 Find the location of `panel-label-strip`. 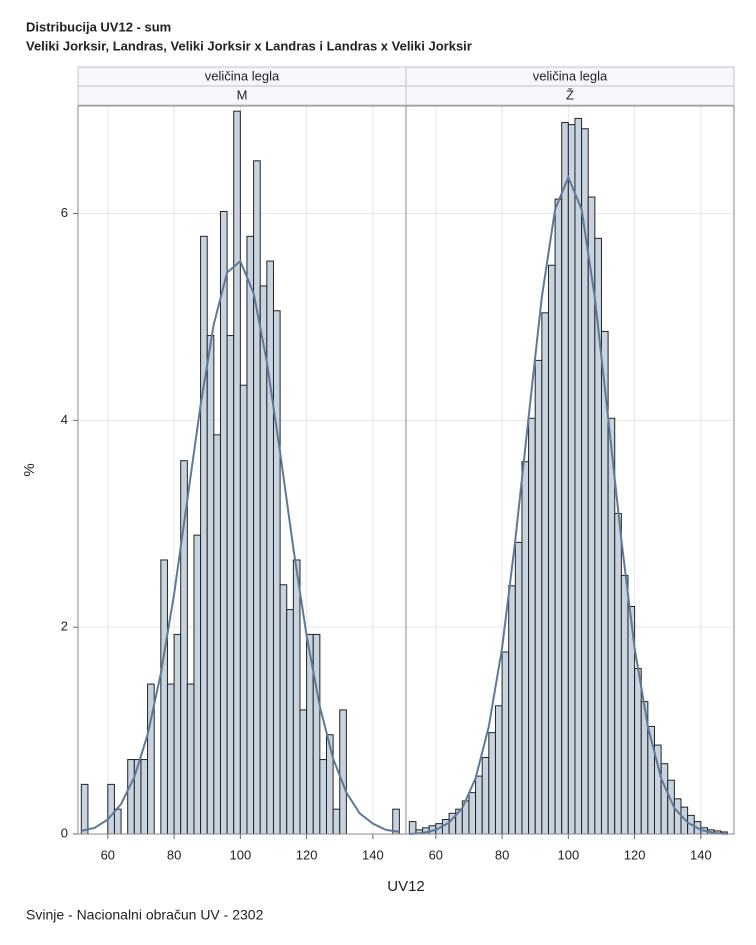

panel-label-strip is located at coordinates (570, 95).